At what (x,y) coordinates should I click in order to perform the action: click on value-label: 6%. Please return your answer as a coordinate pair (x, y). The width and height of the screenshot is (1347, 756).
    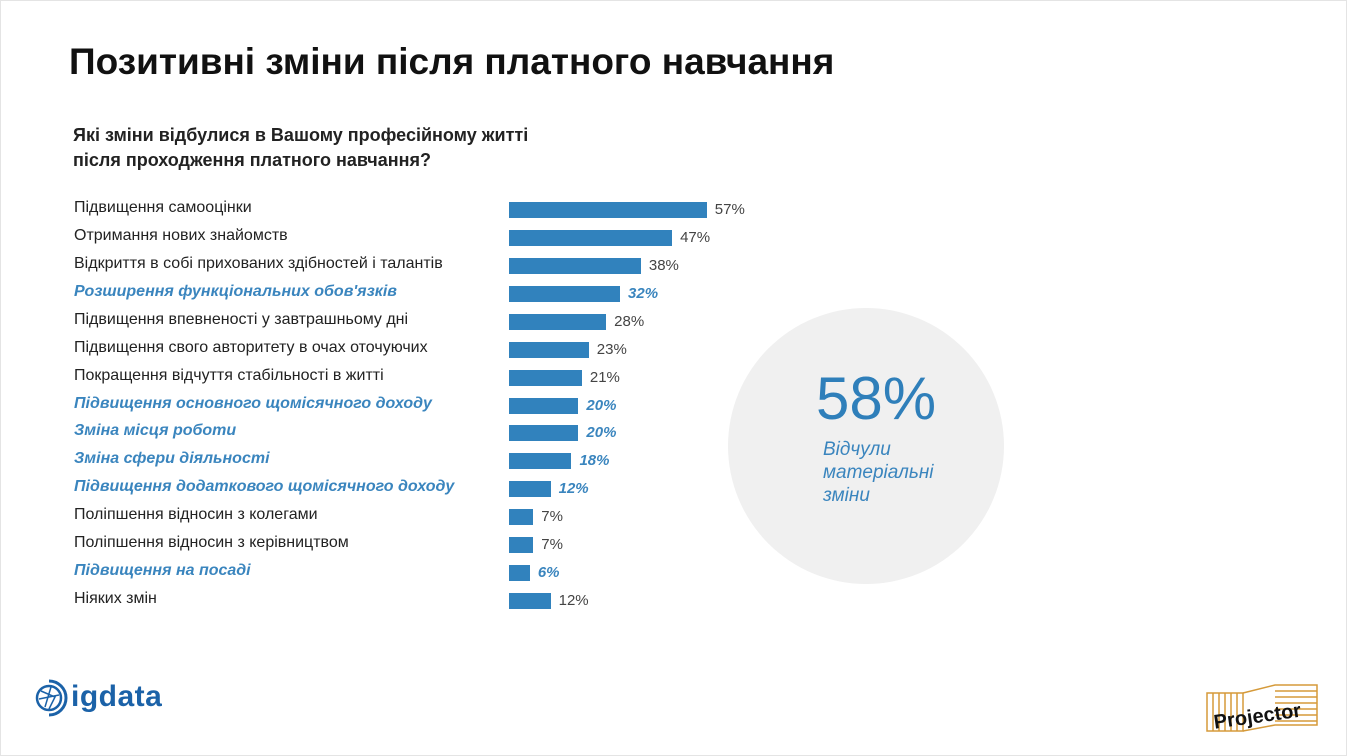
    Looking at the image, I should click on (548, 573).